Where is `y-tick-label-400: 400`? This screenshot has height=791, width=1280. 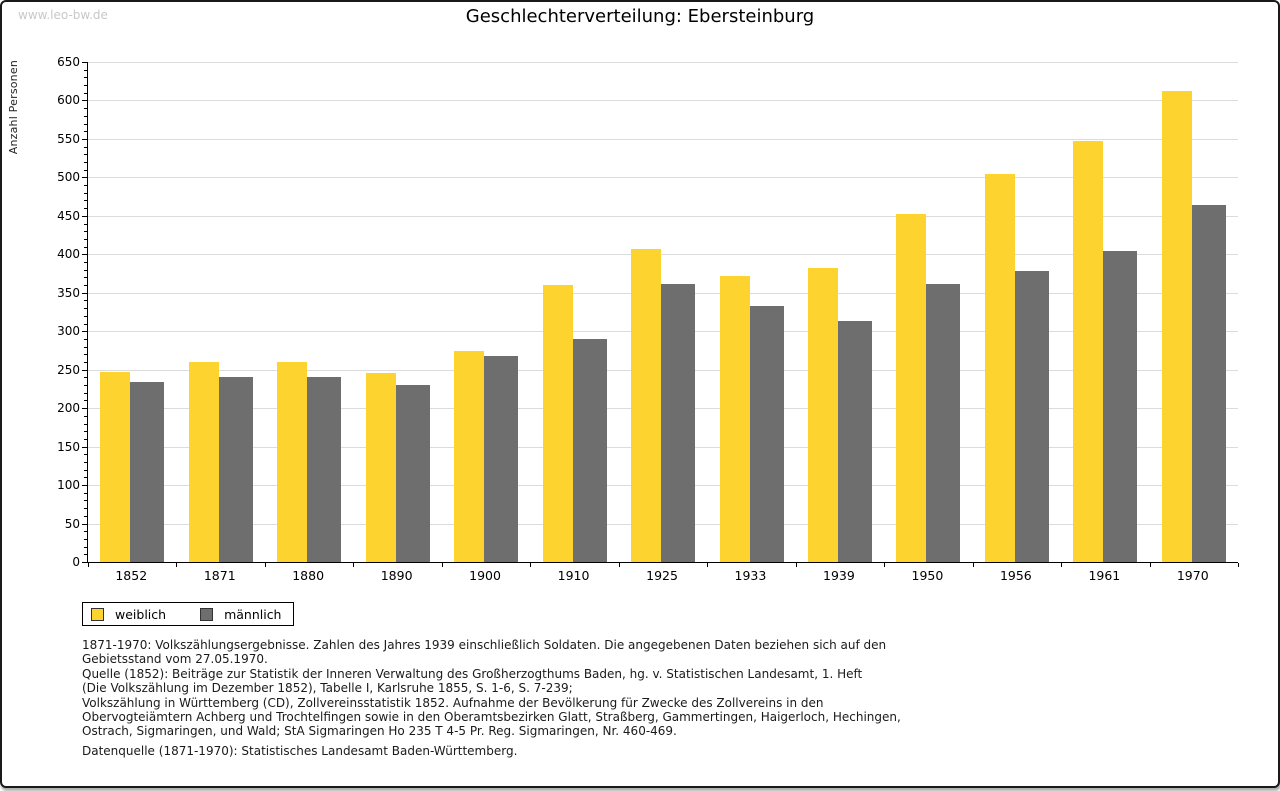
y-tick-label-400: 400 is located at coordinates (68, 254).